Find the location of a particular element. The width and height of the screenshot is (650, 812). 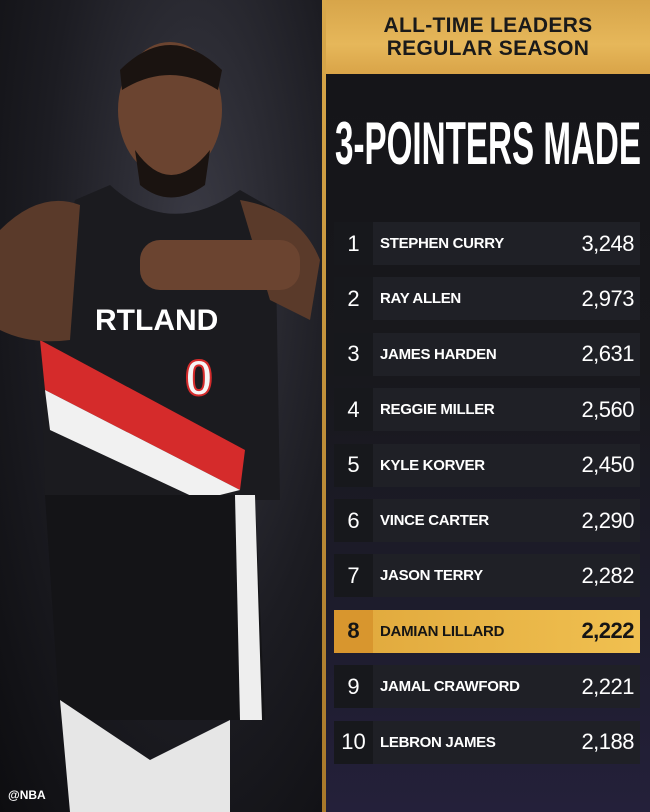

rank: 2 is located at coordinates (353, 298).